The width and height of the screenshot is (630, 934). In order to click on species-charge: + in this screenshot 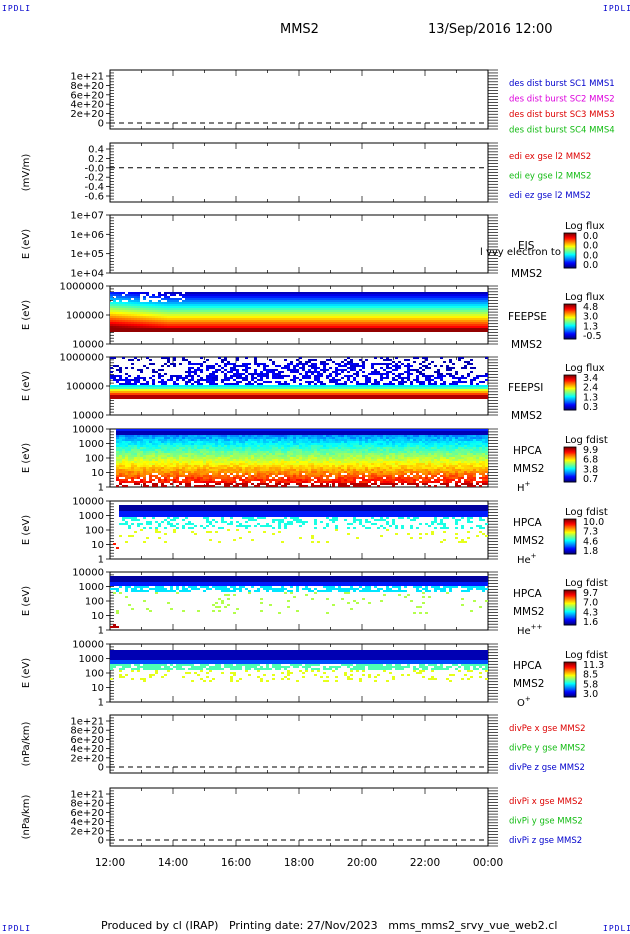, I will do `click(528, 484)`.